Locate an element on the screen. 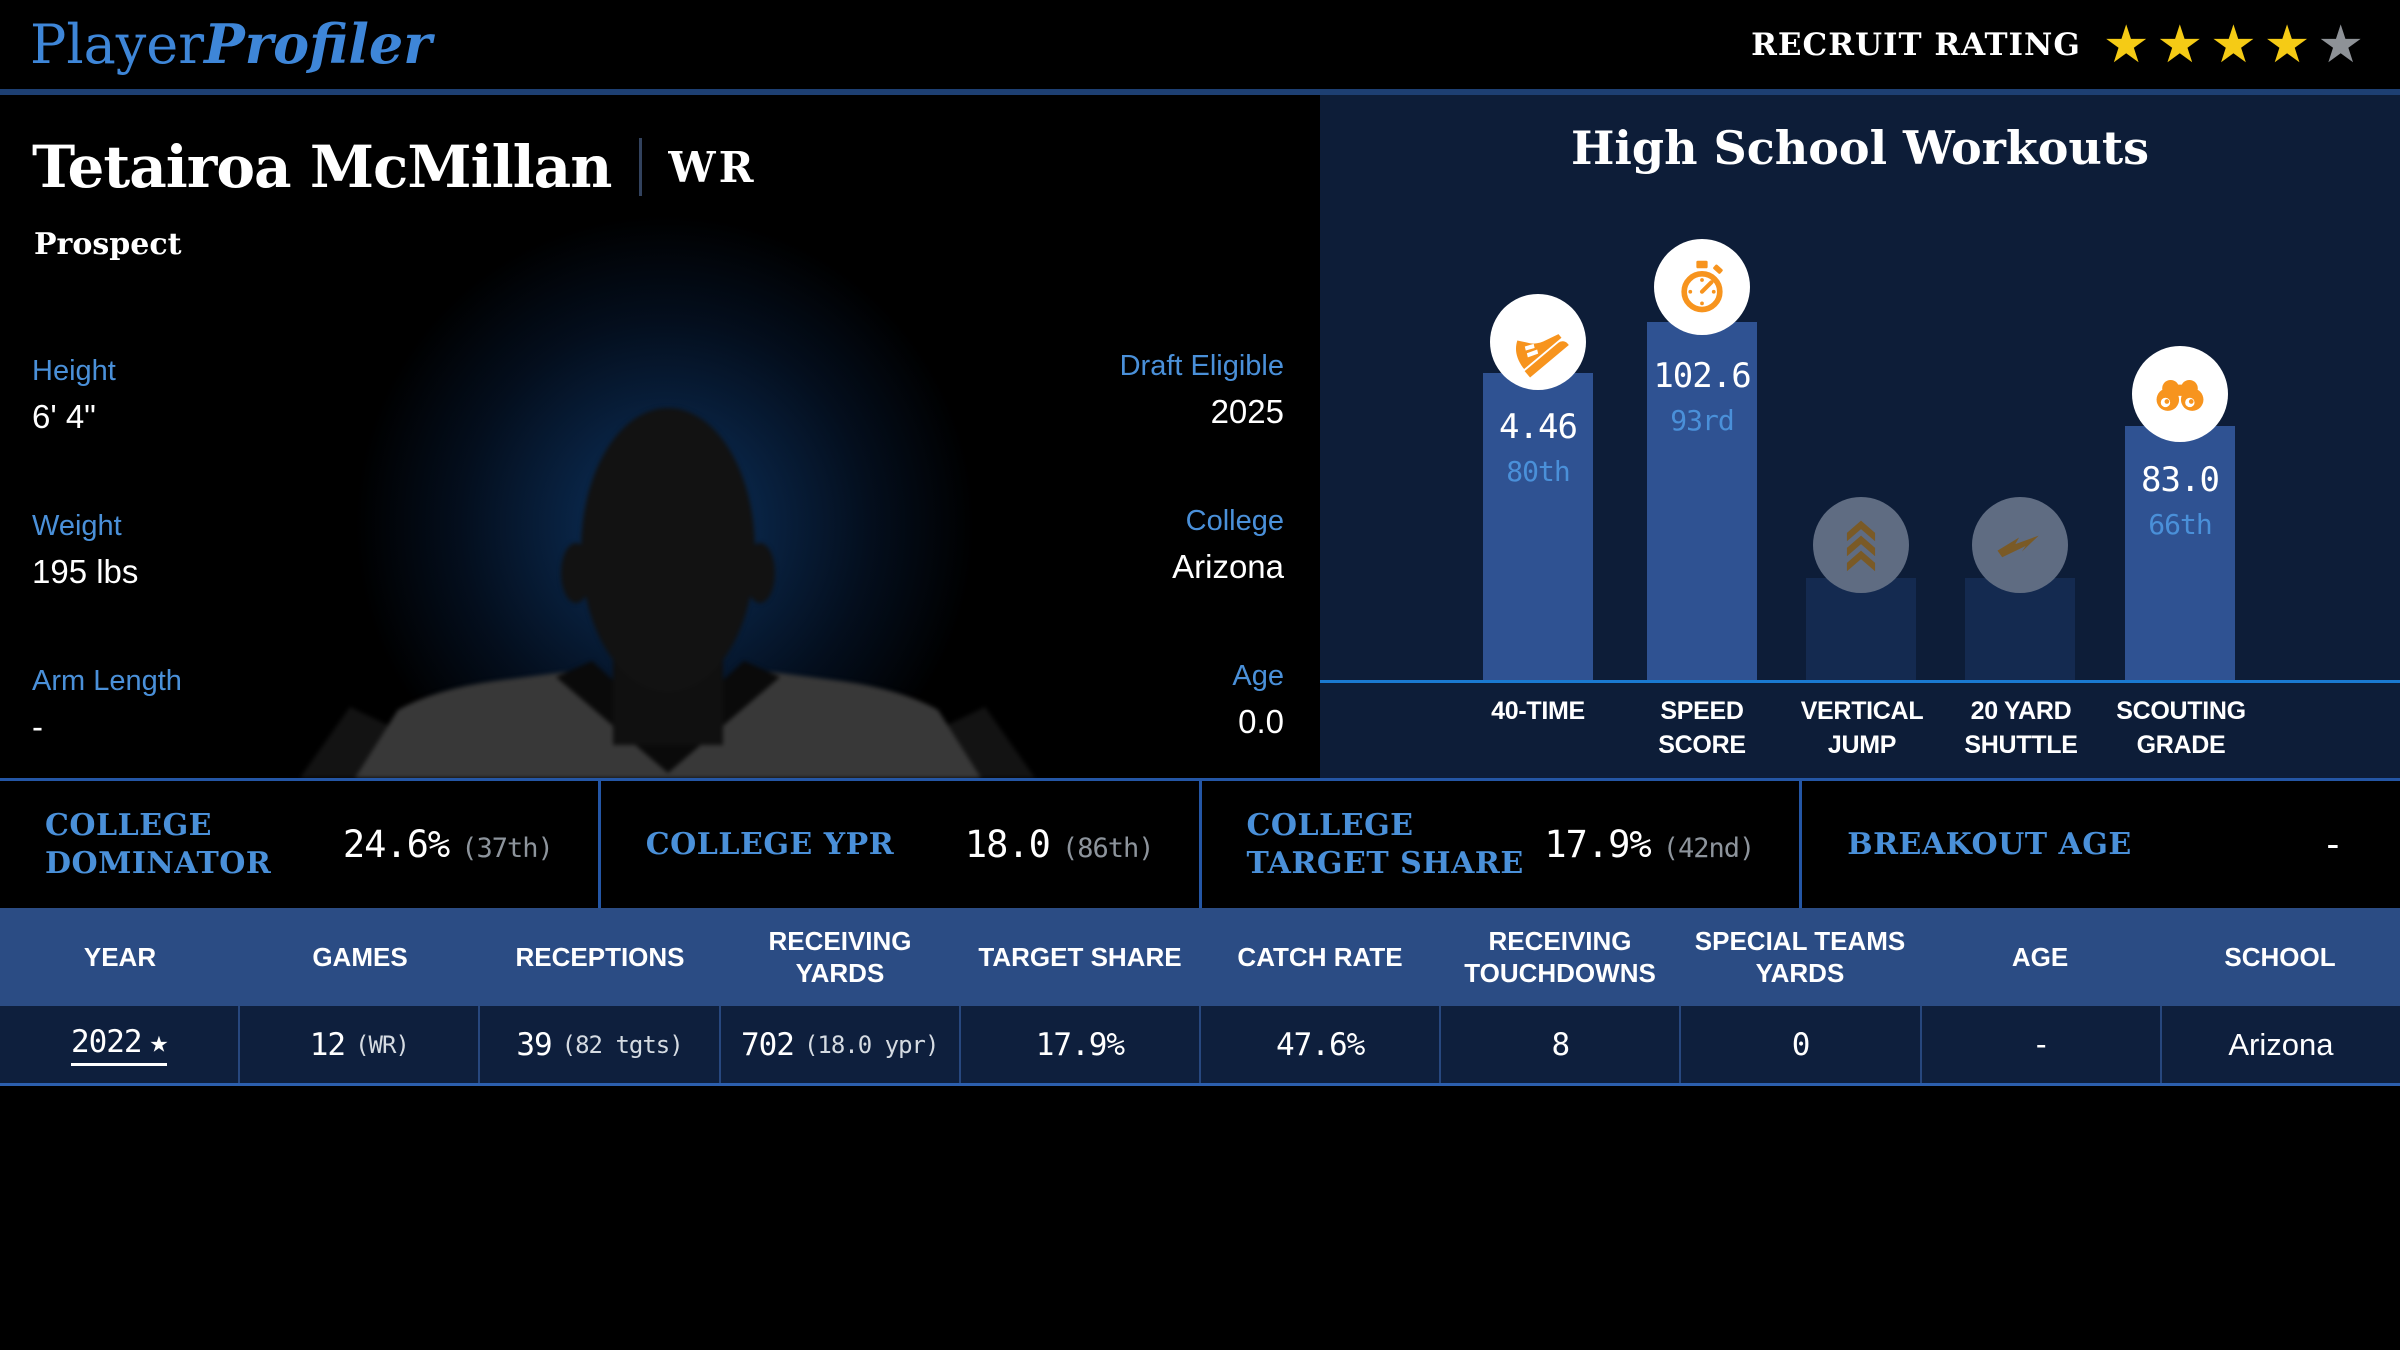 This screenshot has width=2400, height=1350. star-rating: ★ ★ ★ ★ ★ is located at coordinates (2233, 45).